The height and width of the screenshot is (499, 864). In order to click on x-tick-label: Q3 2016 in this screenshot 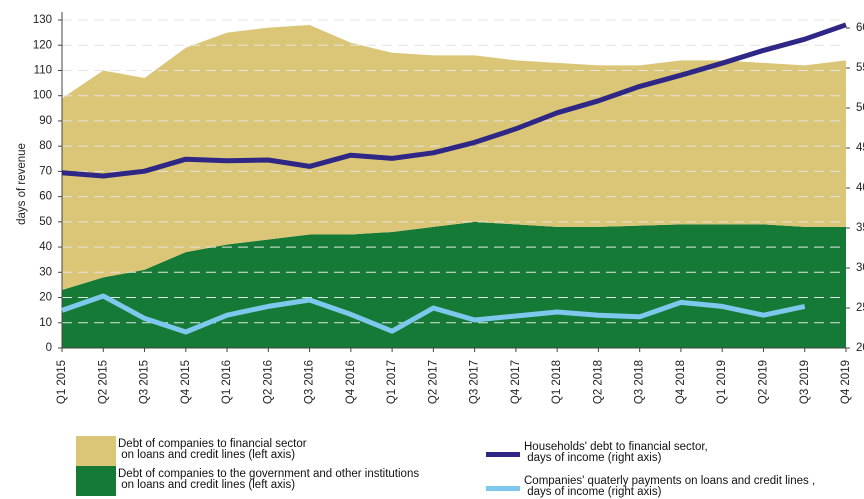, I will do `click(310, 382)`.